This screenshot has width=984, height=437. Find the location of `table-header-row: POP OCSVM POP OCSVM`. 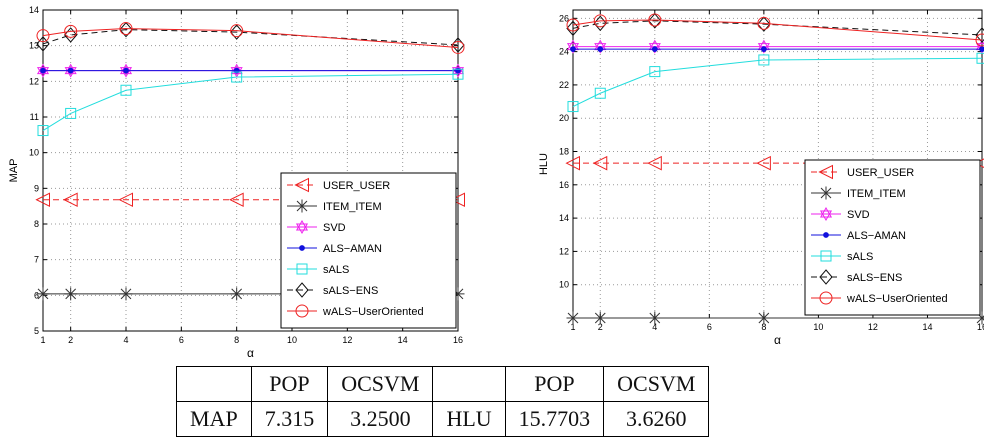

table-header-row: POP OCSVM POP OCSVM is located at coordinates (443, 384).